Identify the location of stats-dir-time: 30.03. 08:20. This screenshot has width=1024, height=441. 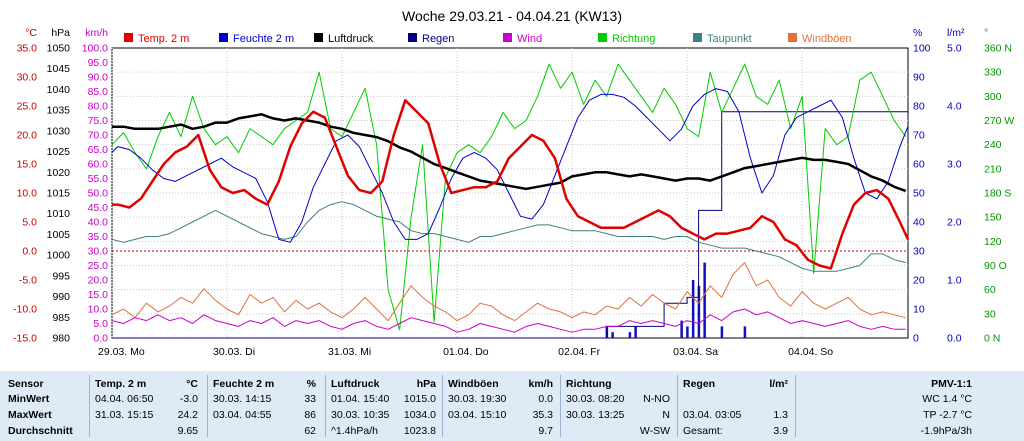
(595, 399).